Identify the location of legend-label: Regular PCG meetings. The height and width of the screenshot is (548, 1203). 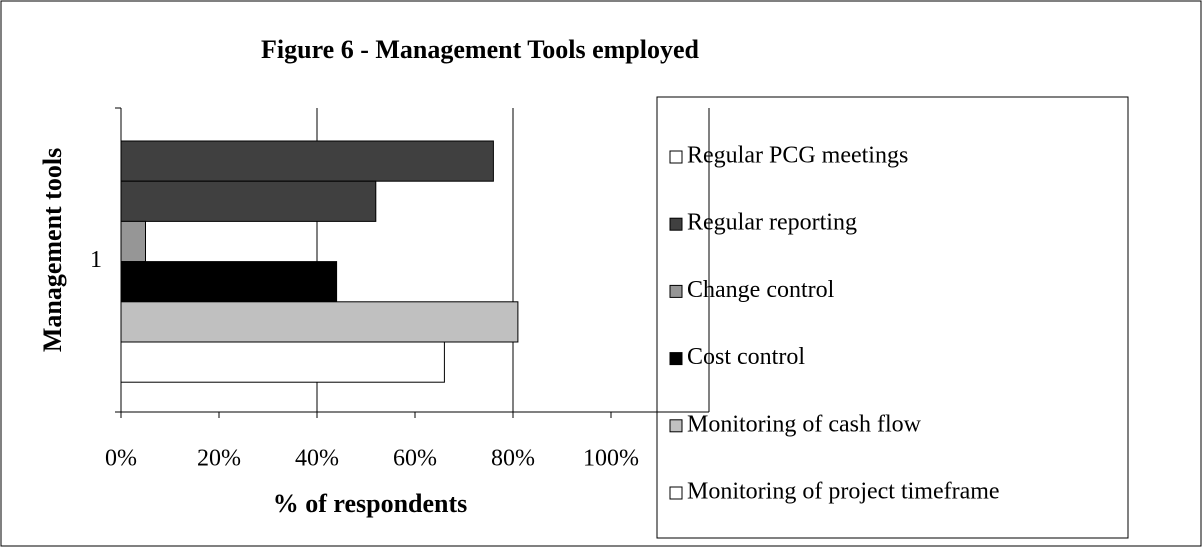
(797, 156).